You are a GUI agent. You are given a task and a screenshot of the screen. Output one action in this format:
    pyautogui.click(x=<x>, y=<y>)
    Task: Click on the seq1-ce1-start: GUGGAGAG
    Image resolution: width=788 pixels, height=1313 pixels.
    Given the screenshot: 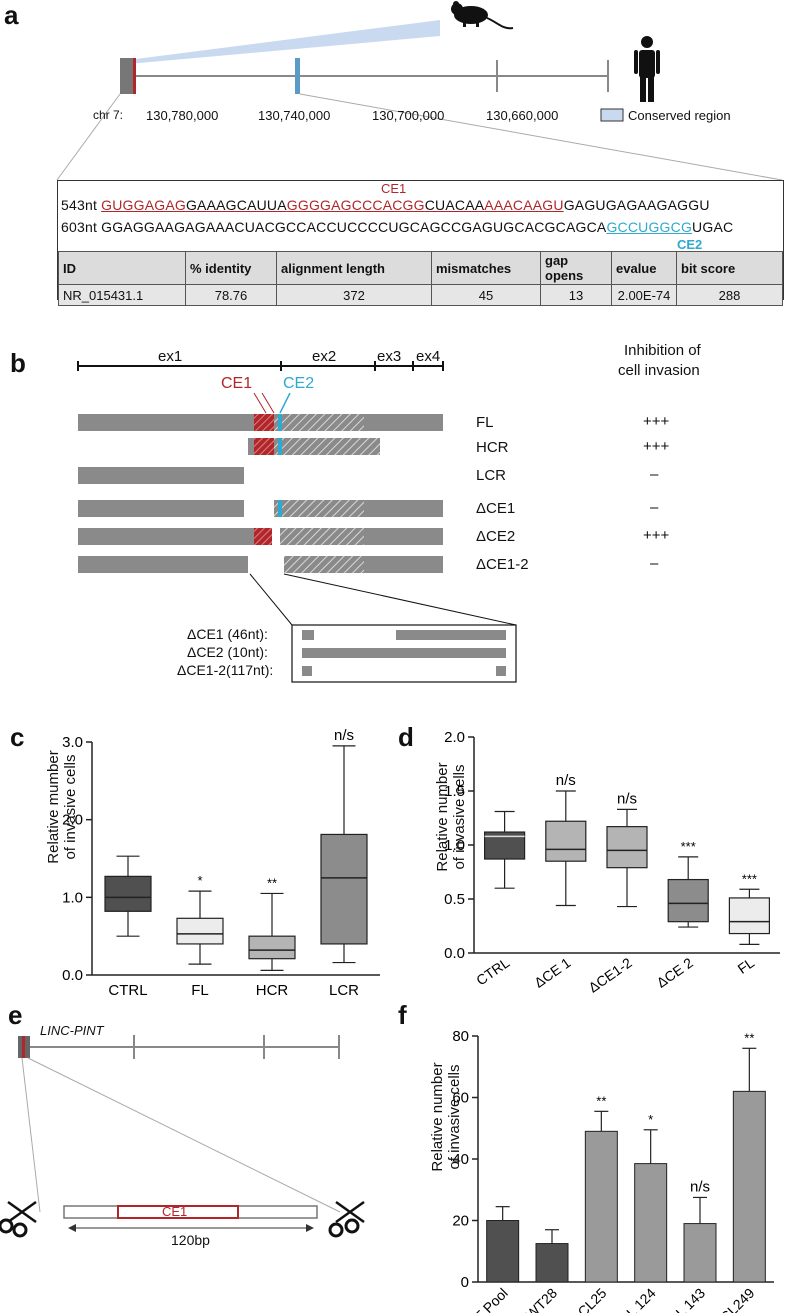 What is the action you would take?
    pyautogui.click(x=143, y=205)
    